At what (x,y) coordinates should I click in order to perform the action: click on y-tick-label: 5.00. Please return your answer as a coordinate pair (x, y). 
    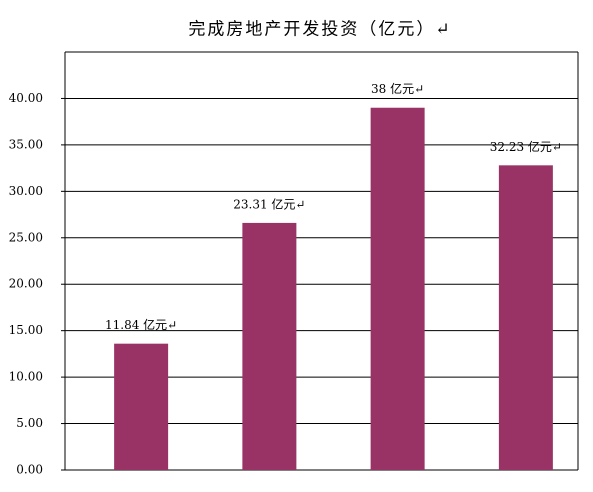
    Looking at the image, I should click on (29, 423).